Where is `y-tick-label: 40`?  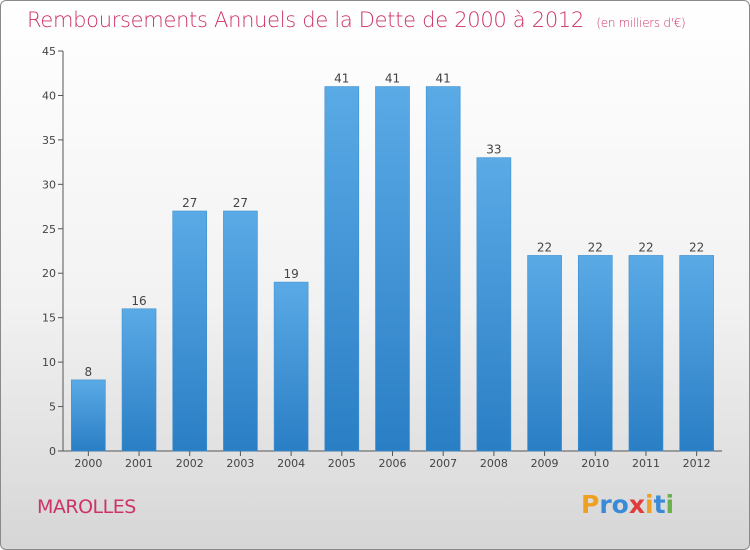
y-tick-label: 40 is located at coordinates (49, 95).